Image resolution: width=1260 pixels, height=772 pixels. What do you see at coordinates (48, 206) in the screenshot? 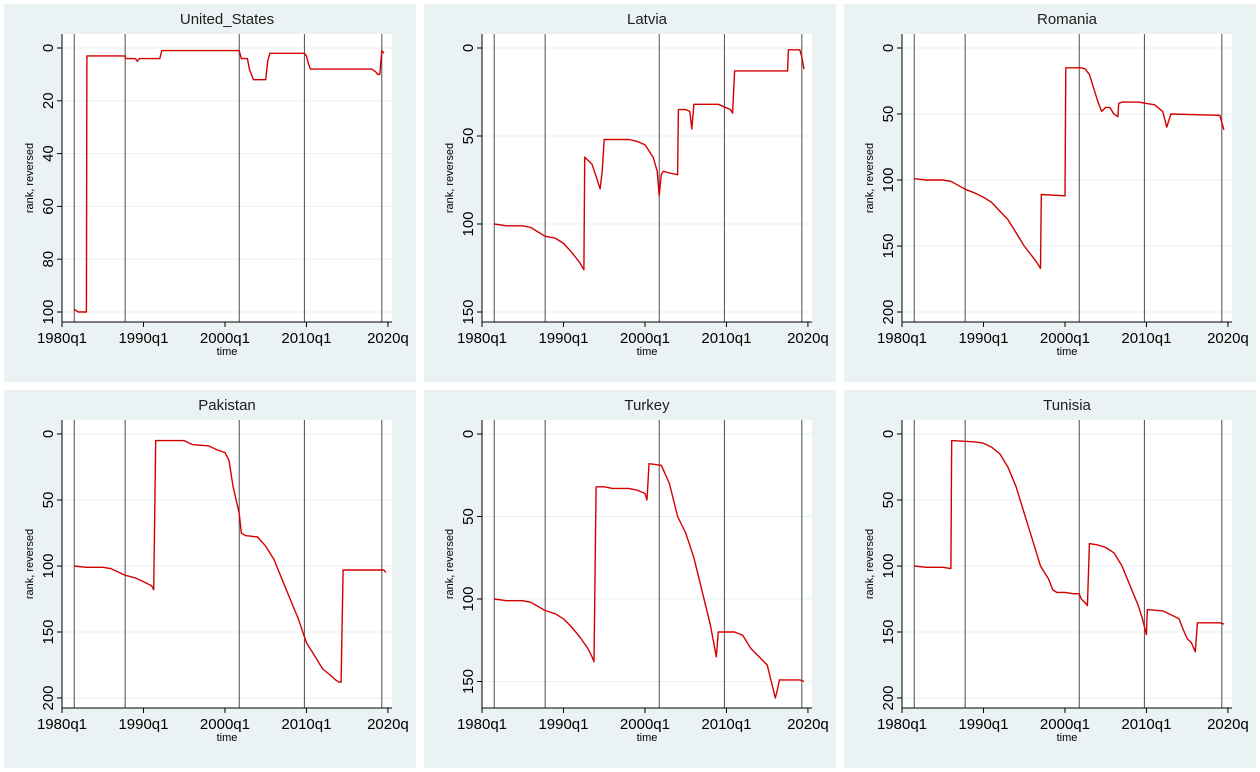
I see `y-tick-label: 60` at bounding box center [48, 206].